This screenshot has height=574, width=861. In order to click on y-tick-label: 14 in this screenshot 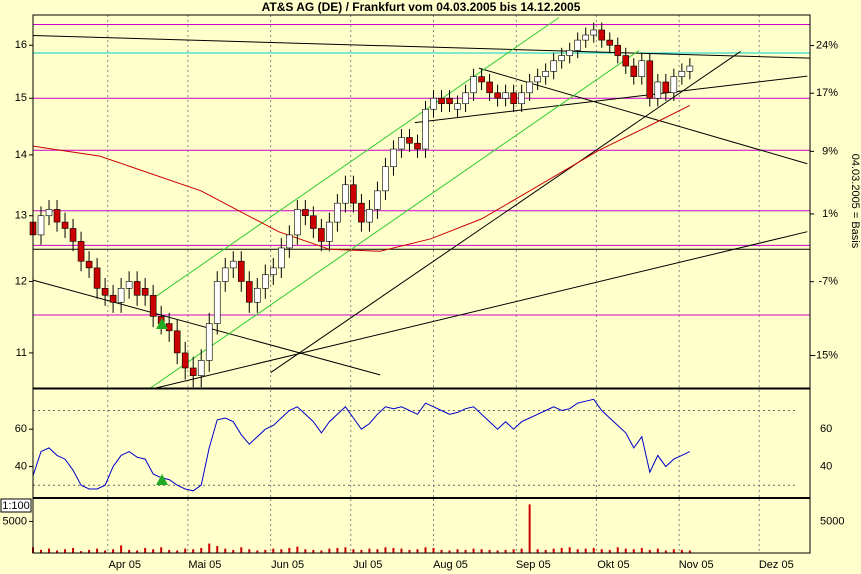, I will do `click(21, 155)`.